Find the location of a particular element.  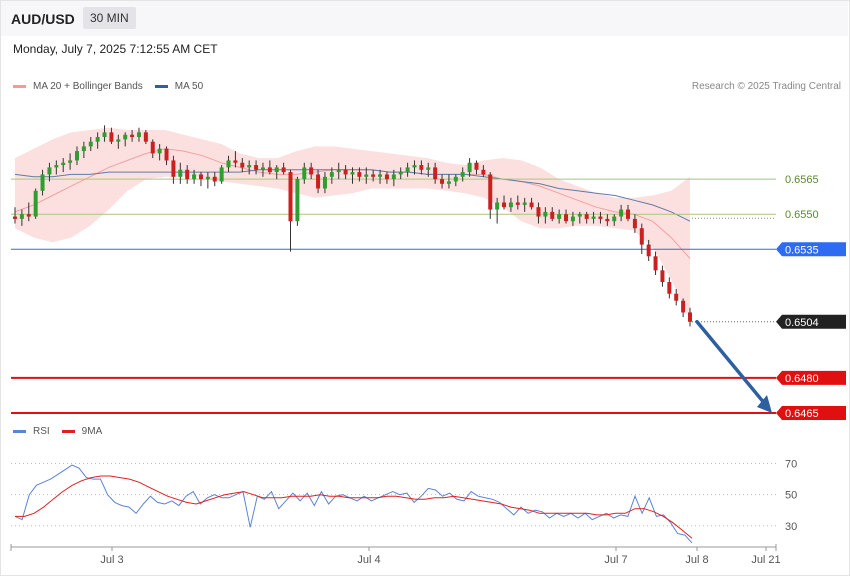

level-0-6550-label-text: 0.6550 is located at coordinates (802, 215).